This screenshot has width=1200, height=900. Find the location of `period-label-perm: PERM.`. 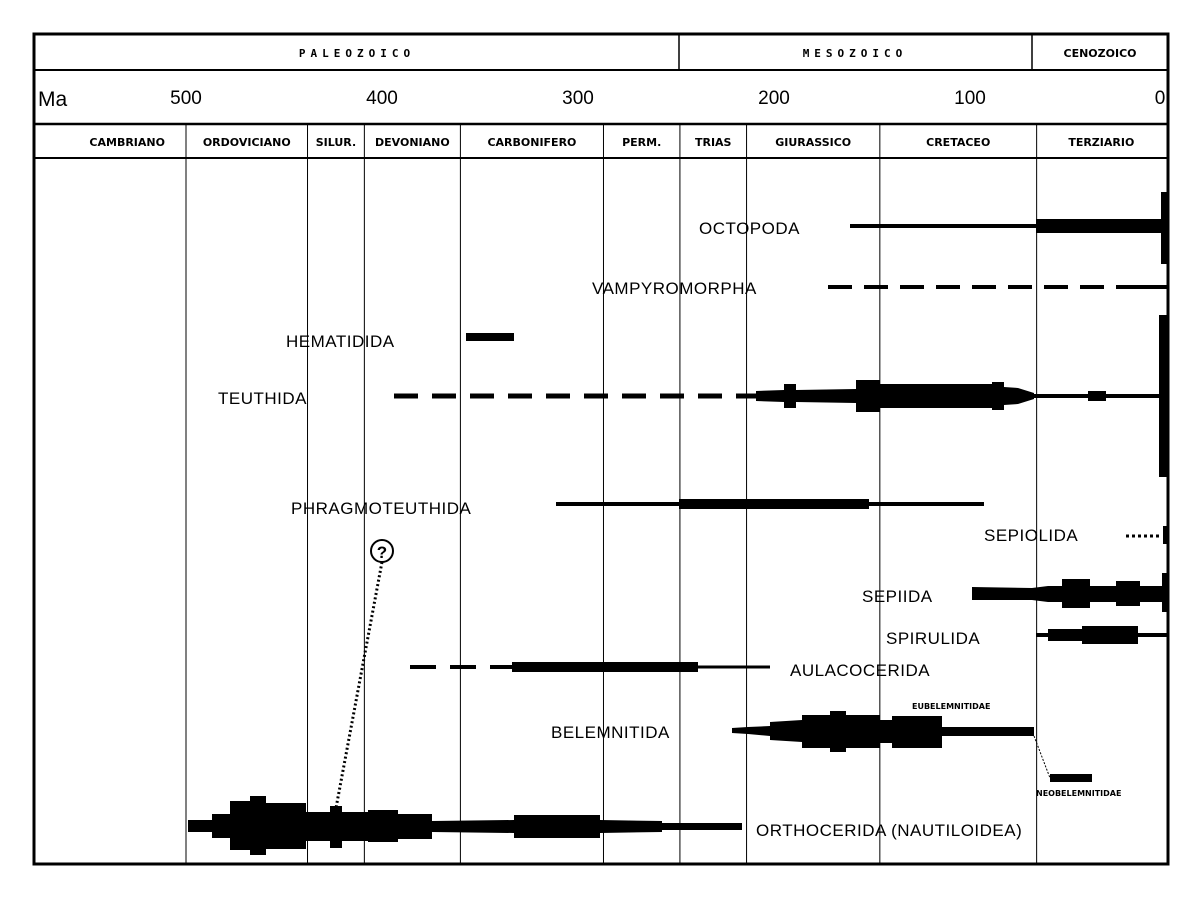

period-label-perm: PERM. is located at coordinates (641, 142).